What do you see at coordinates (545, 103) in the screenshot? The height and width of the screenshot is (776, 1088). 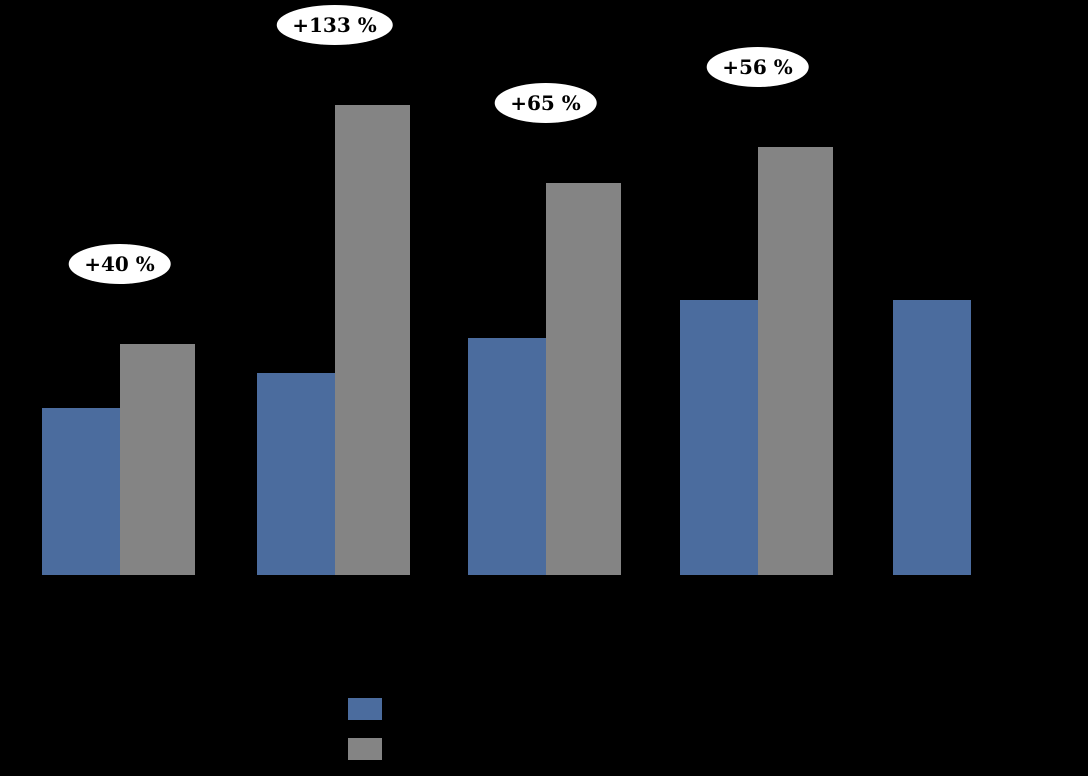 I see `annotation-plus-65-percent: +65 %` at bounding box center [545, 103].